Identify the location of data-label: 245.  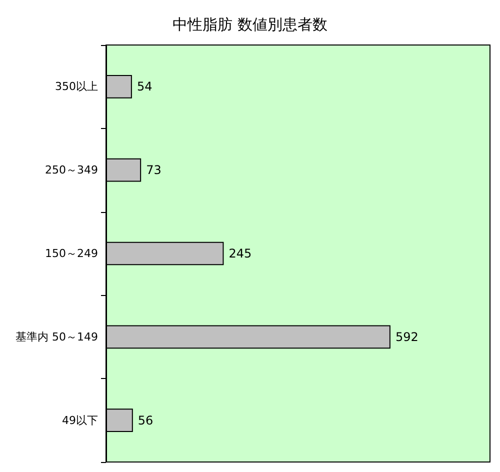
(240, 253).